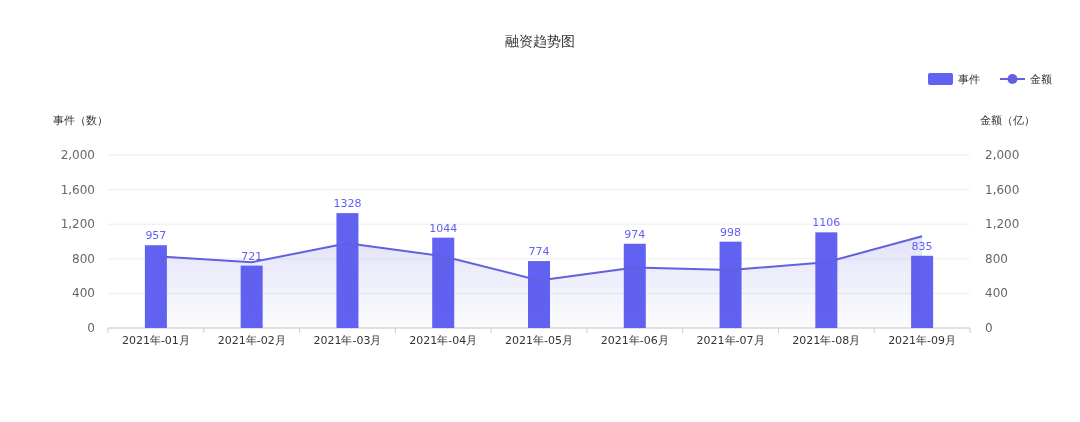 This screenshot has height=422, width=1080. I want to click on data-label: 721, so click(252, 256).